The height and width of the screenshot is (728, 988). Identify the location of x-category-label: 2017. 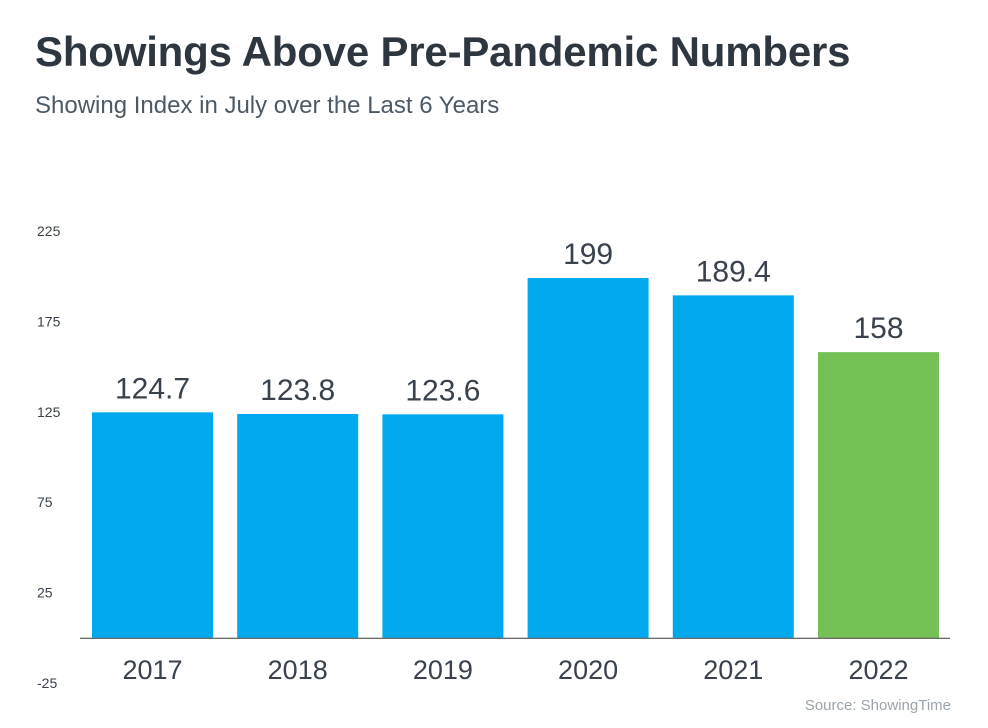
(152, 670).